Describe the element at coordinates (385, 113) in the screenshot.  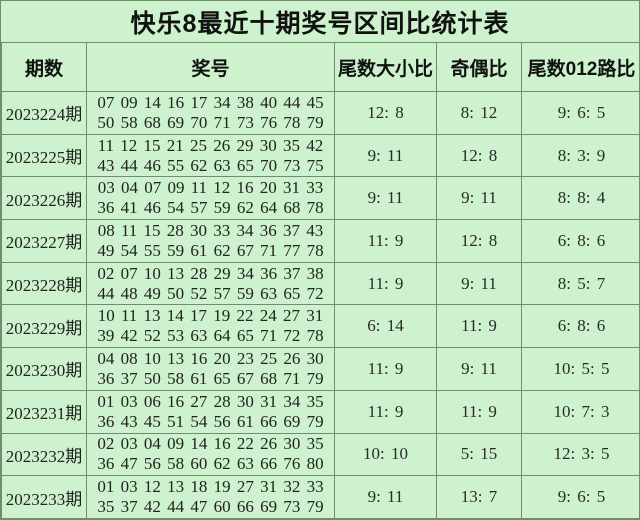
I see `tail-size-ratio-cell: 12: 8` at that location.